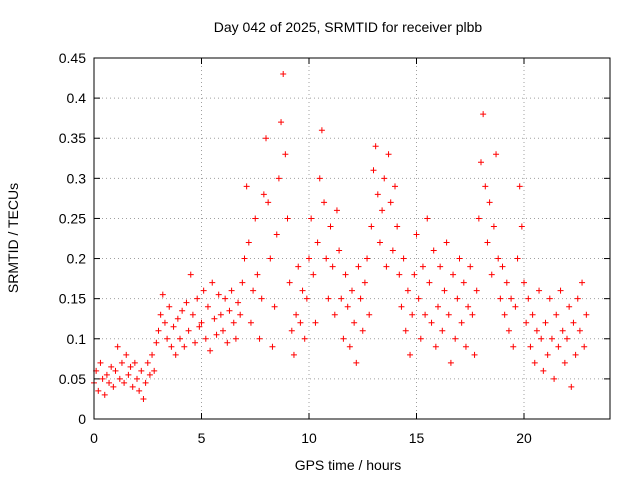  I want to click on x-axis-label: GPS time / hours, so click(348, 465).